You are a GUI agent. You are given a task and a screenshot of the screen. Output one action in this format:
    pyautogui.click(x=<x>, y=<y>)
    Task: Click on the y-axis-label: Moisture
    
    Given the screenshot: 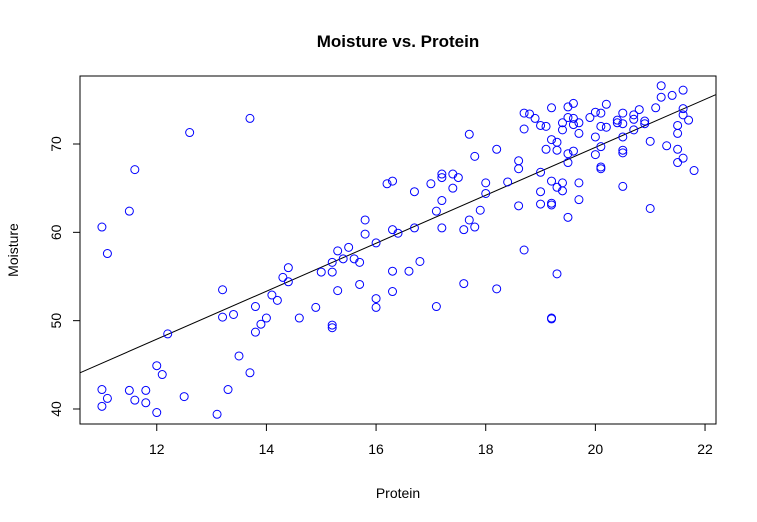 What is the action you would take?
    pyautogui.click(x=13, y=250)
    